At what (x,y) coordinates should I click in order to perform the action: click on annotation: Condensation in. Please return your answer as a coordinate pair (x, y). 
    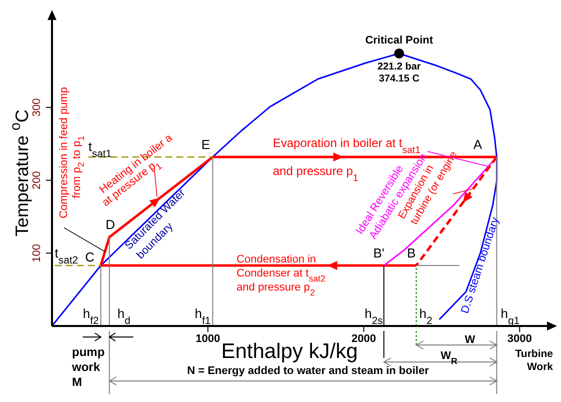
    Looking at the image, I should click on (276, 260).